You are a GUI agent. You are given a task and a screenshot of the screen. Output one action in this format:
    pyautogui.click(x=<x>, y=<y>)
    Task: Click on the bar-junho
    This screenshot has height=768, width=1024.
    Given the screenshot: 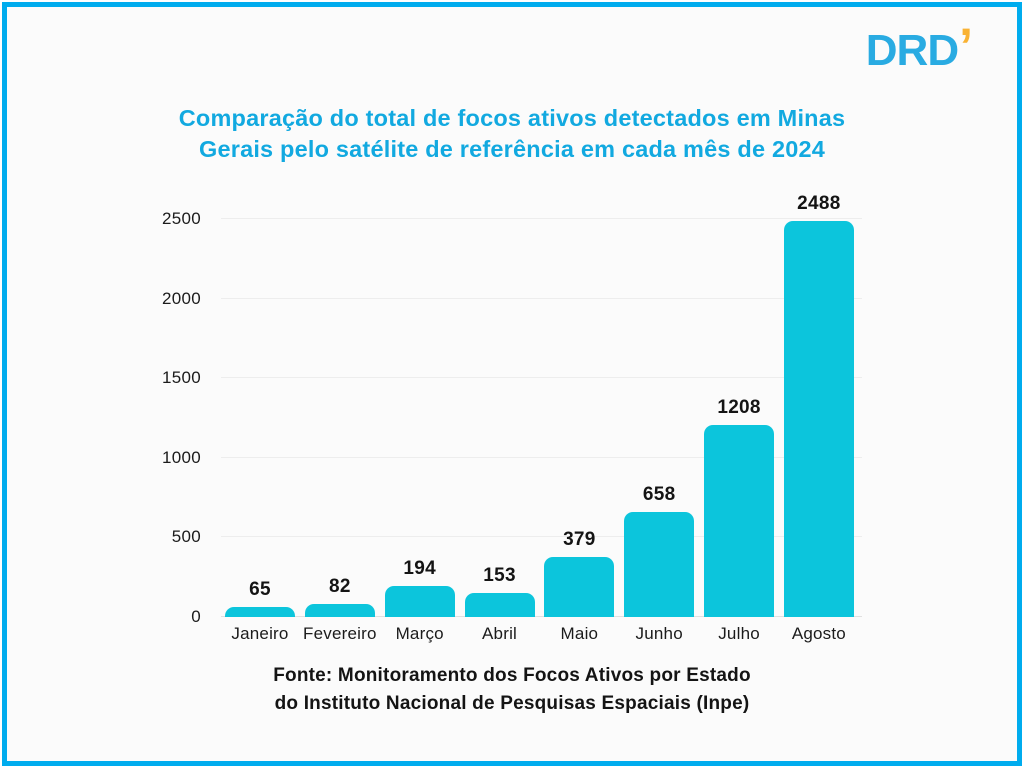 What is the action you would take?
    pyautogui.click(x=659, y=564)
    